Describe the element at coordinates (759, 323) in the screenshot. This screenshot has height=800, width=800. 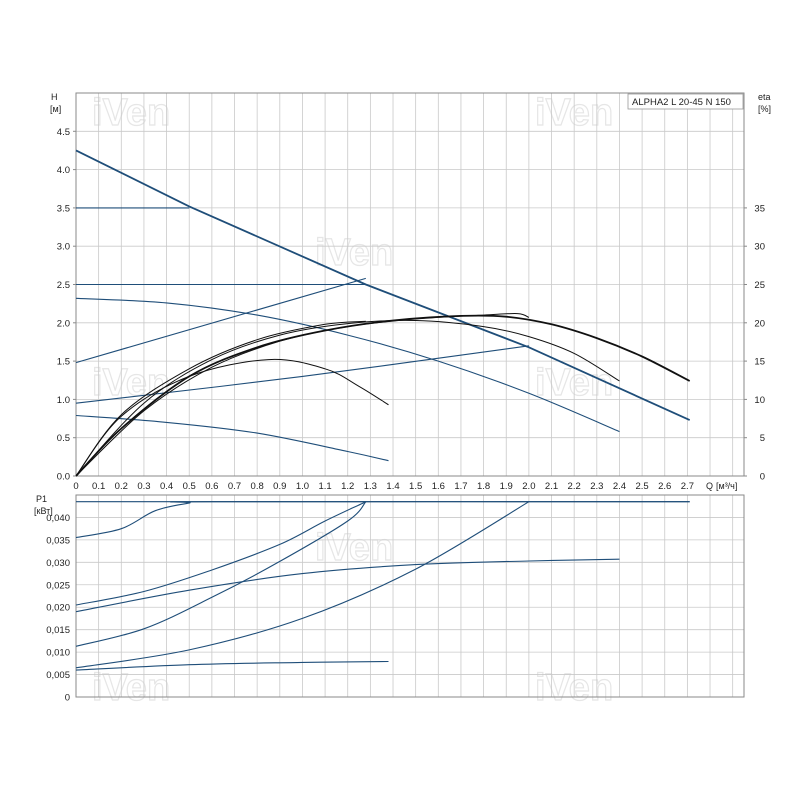
I see `efficiency-tick-label: 20` at that location.